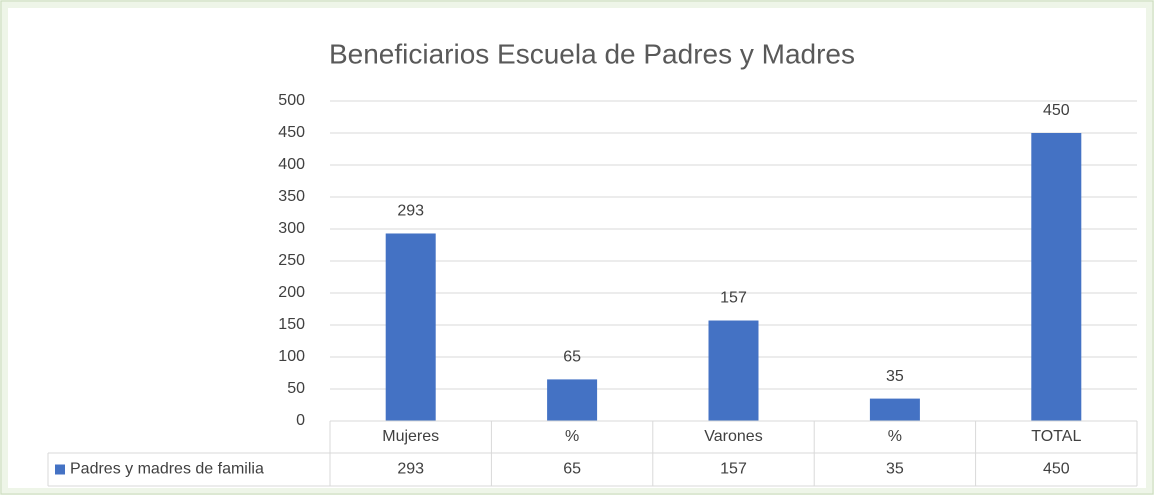 This screenshot has height=495, width=1154. I want to click on table-value: 157, so click(733, 469).